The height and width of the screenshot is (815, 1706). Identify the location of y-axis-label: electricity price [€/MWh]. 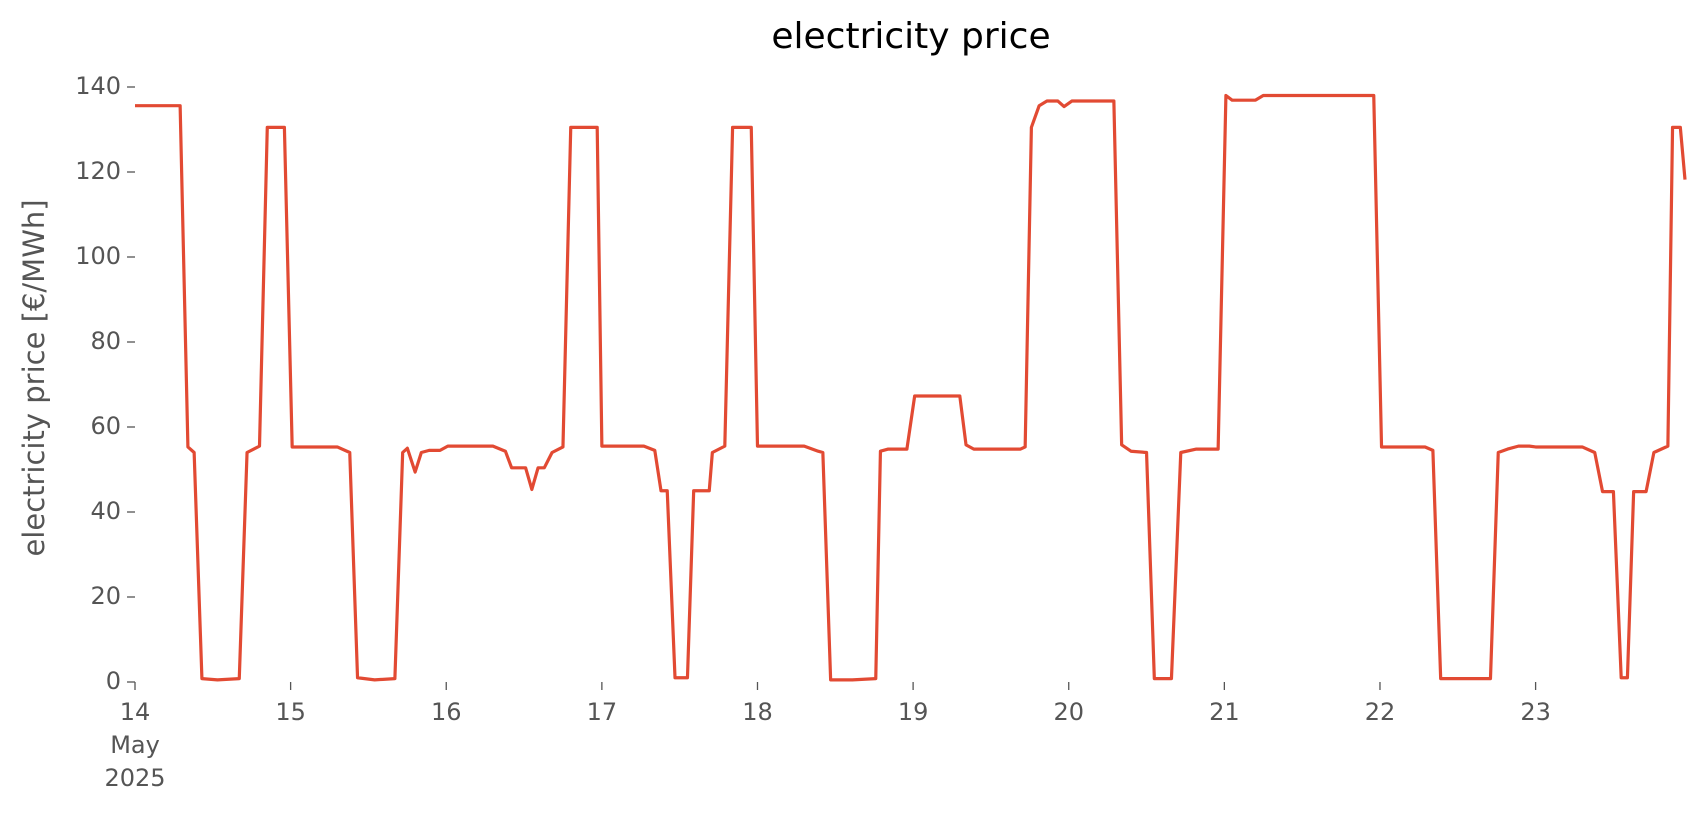
(34, 377).